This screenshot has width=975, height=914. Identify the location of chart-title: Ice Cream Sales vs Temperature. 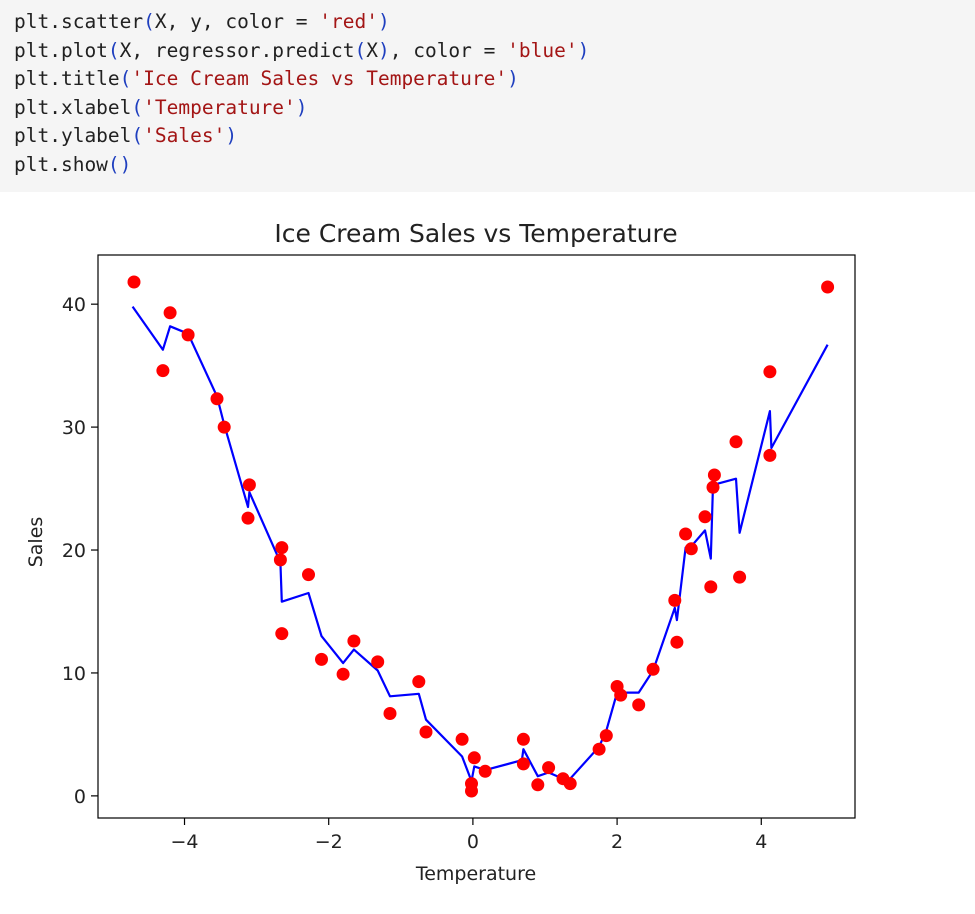
(475, 233).